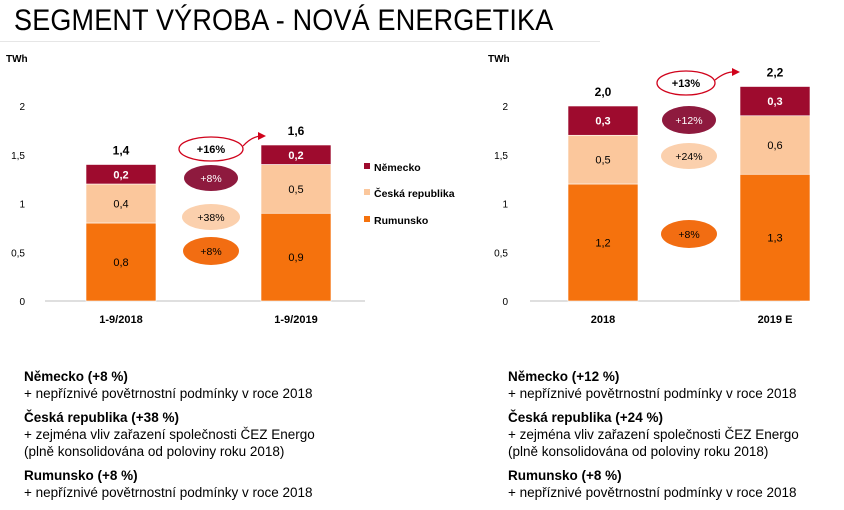 Image resolution: width=844 pixels, height=510 pixels. Describe the element at coordinates (367, 192) in the screenshot. I see `legend-swatch-czech` at that location.